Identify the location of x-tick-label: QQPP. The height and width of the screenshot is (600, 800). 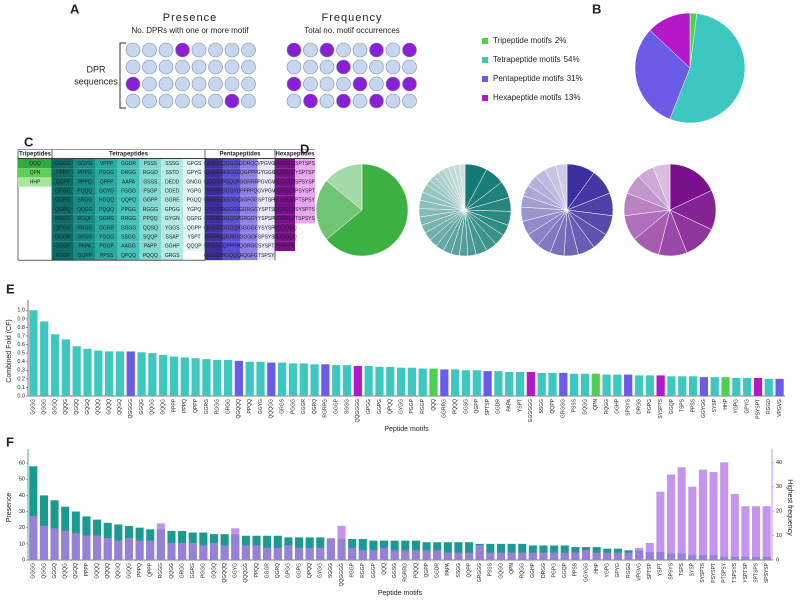
(469, 569).